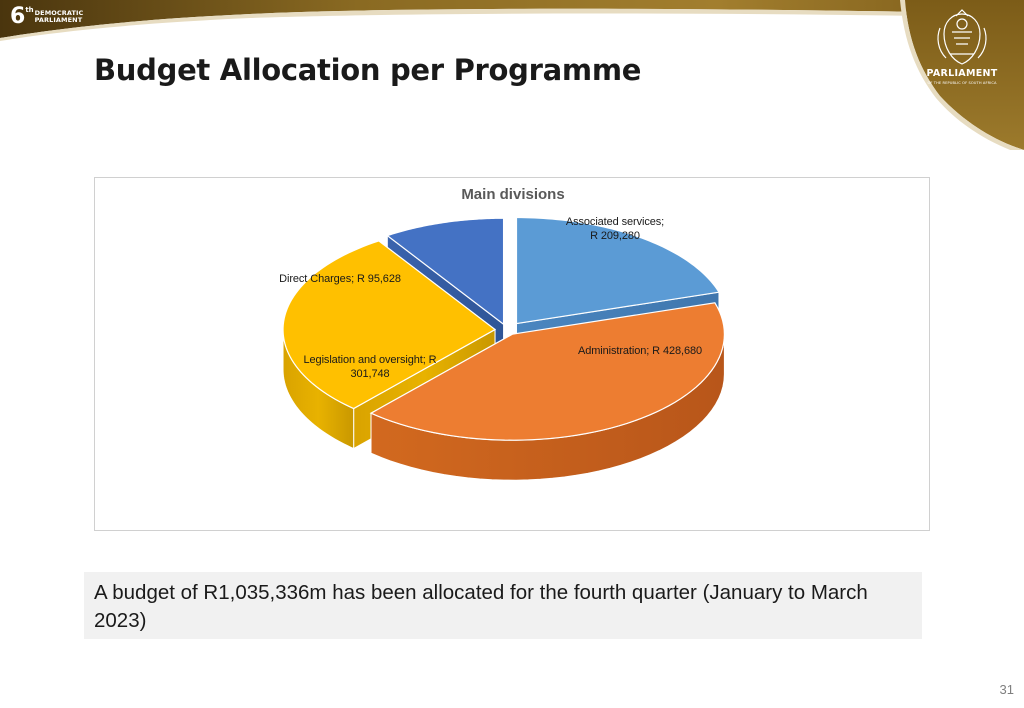 This screenshot has height=708, width=1024. I want to click on parliament-crest-icon, so click(962, 37).